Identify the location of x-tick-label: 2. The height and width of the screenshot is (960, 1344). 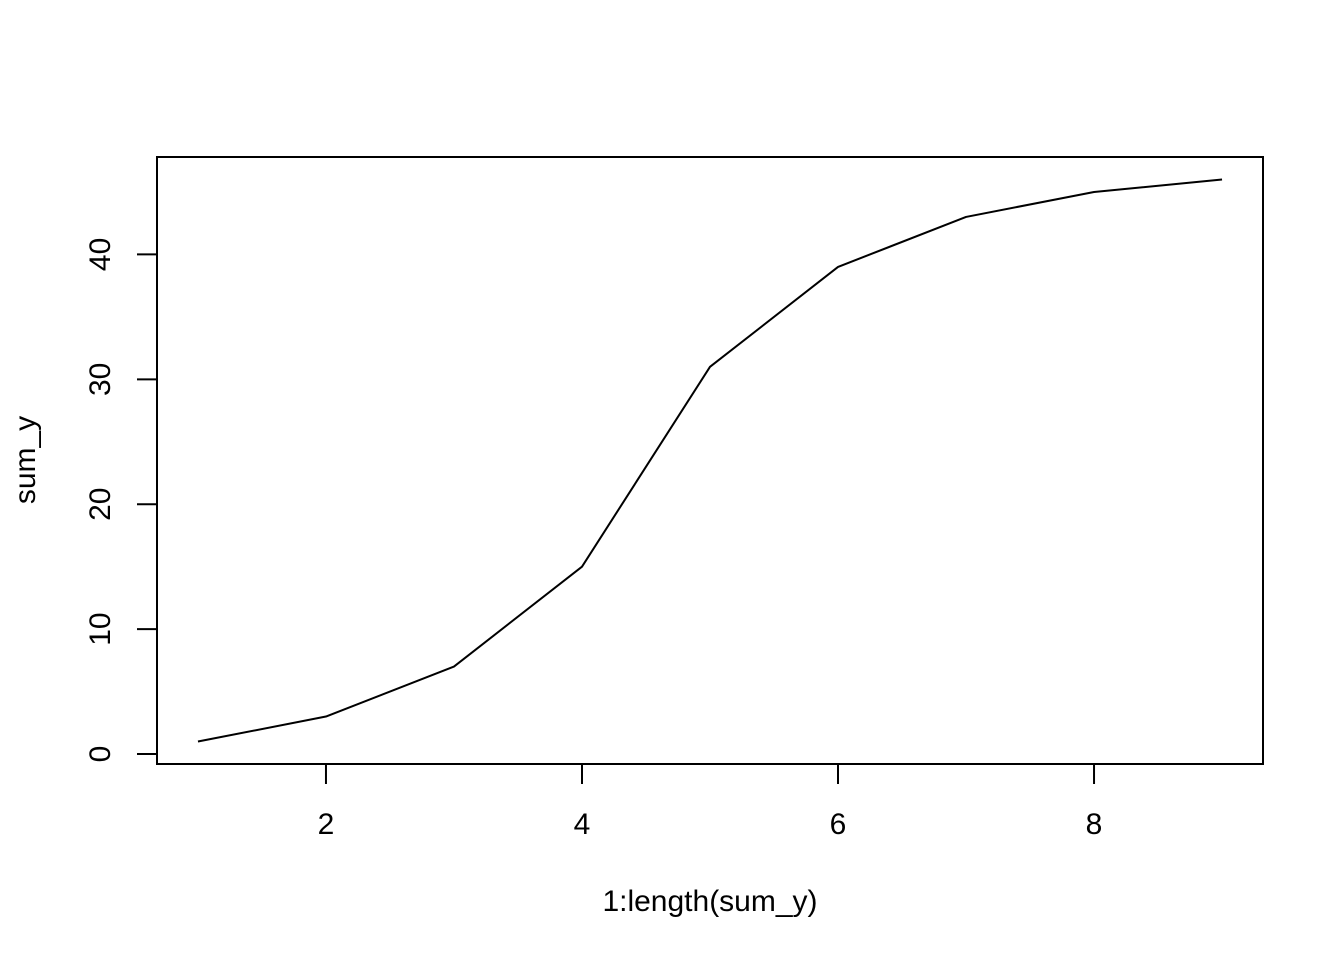
(326, 824).